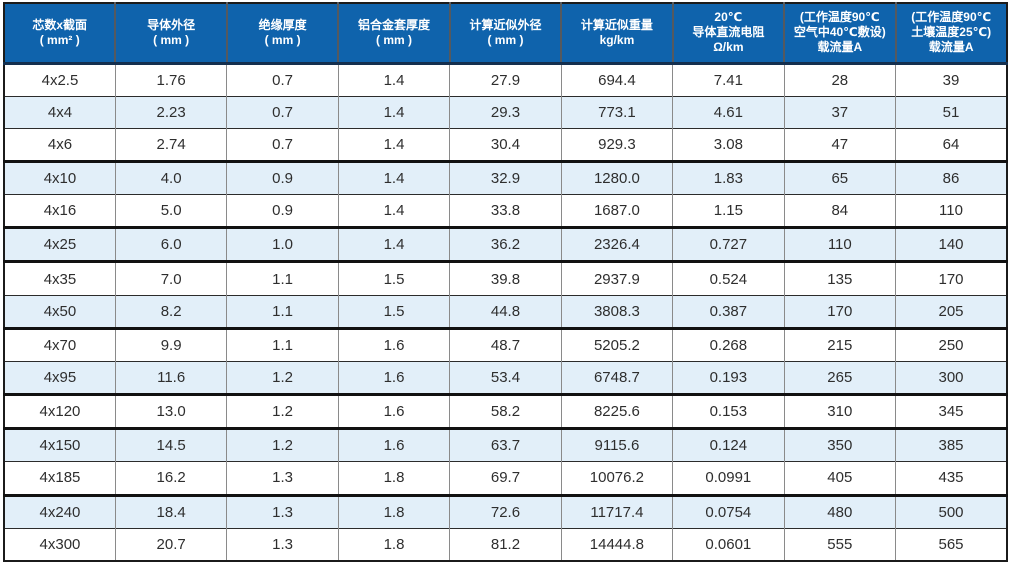 This screenshot has height=563, width=1011. What do you see at coordinates (60, 377) in the screenshot?
I see `cell-core-size: 4x95` at bounding box center [60, 377].